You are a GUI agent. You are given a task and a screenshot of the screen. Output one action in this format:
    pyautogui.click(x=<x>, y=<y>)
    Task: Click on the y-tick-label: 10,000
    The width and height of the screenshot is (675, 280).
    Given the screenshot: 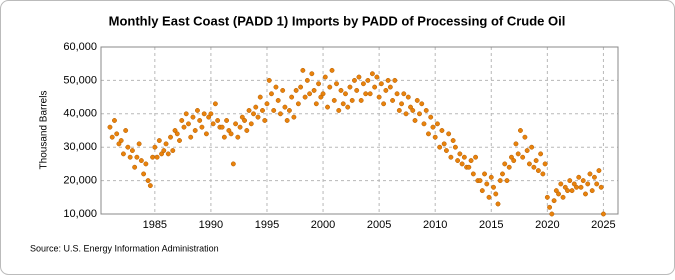 What is the action you would take?
    pyautogui.click(x=80, y=214)
    